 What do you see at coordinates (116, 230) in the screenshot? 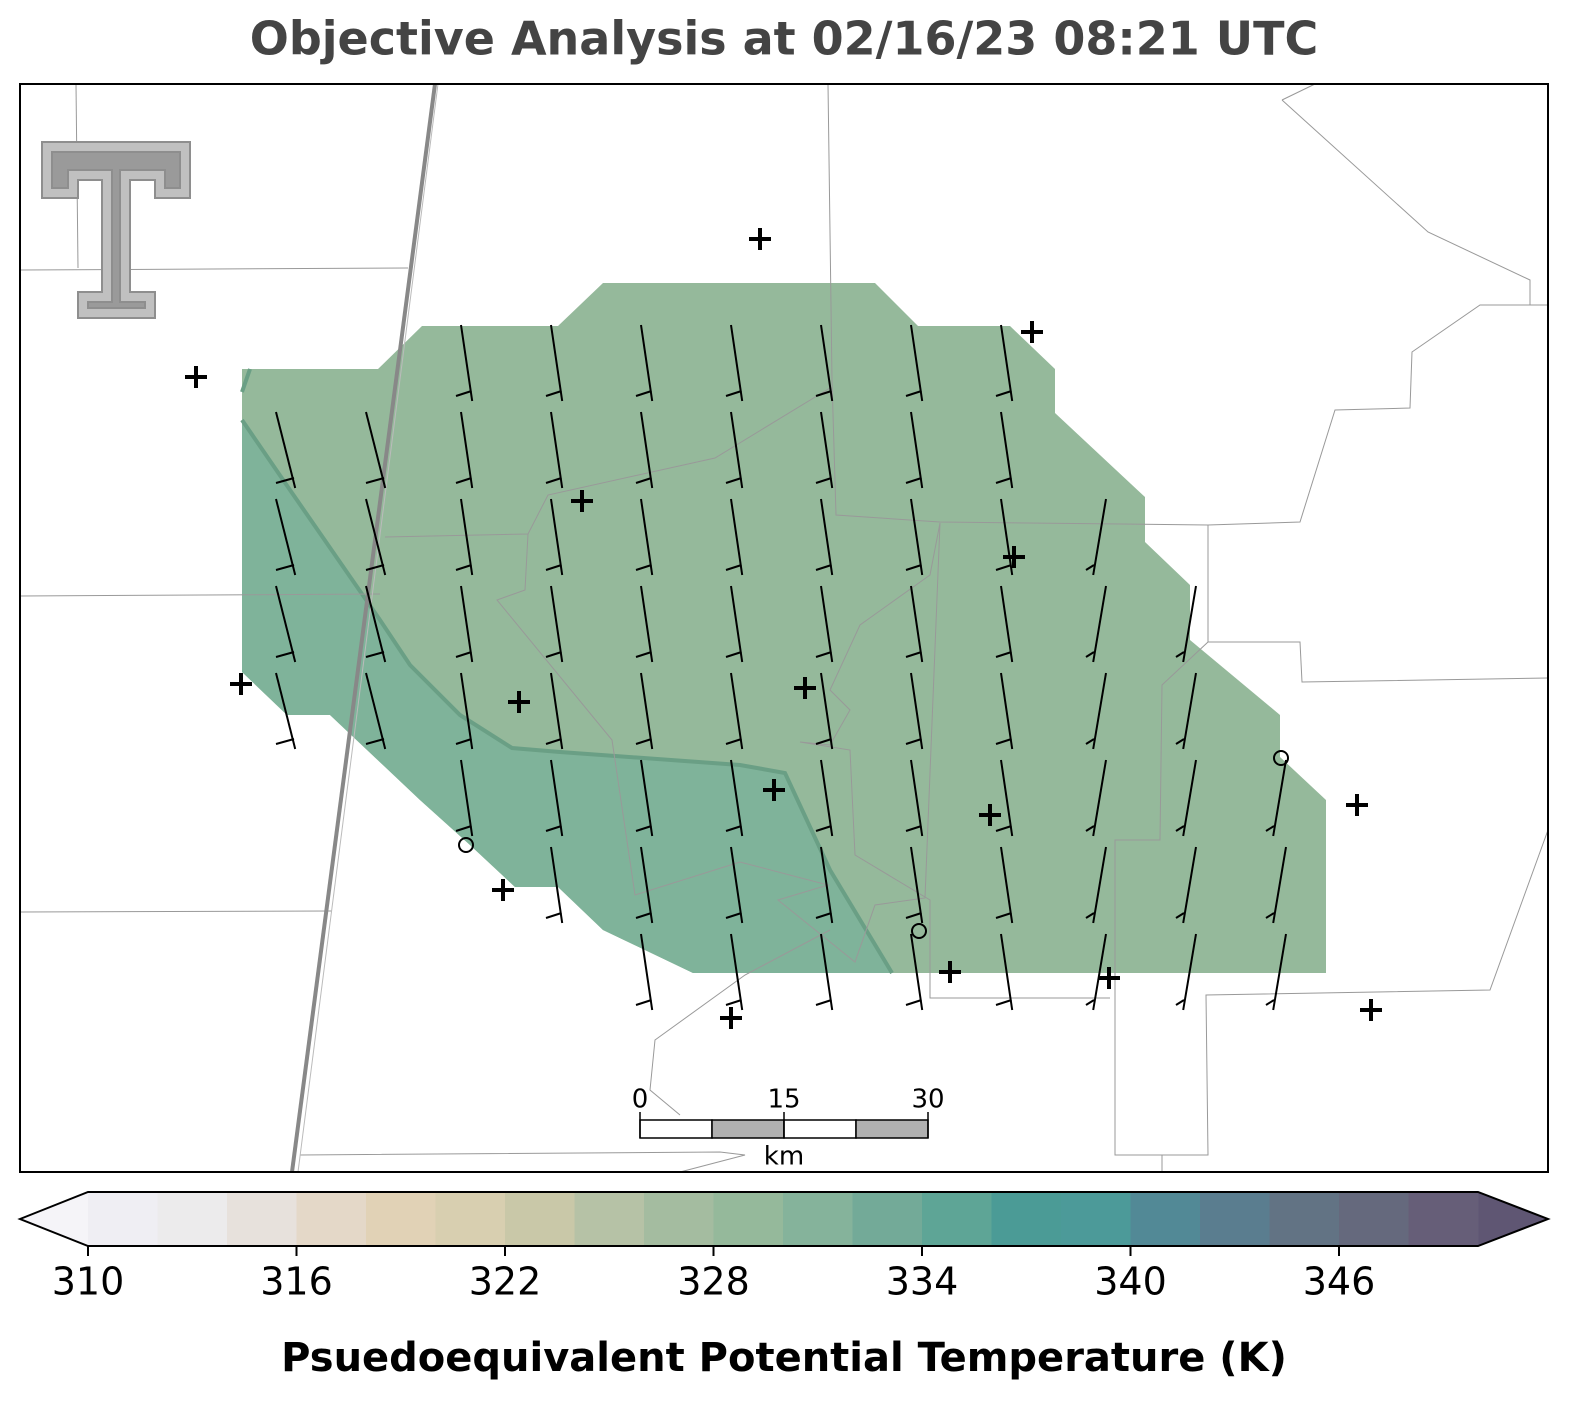
I see `logo` at bounding box center [116, 230].